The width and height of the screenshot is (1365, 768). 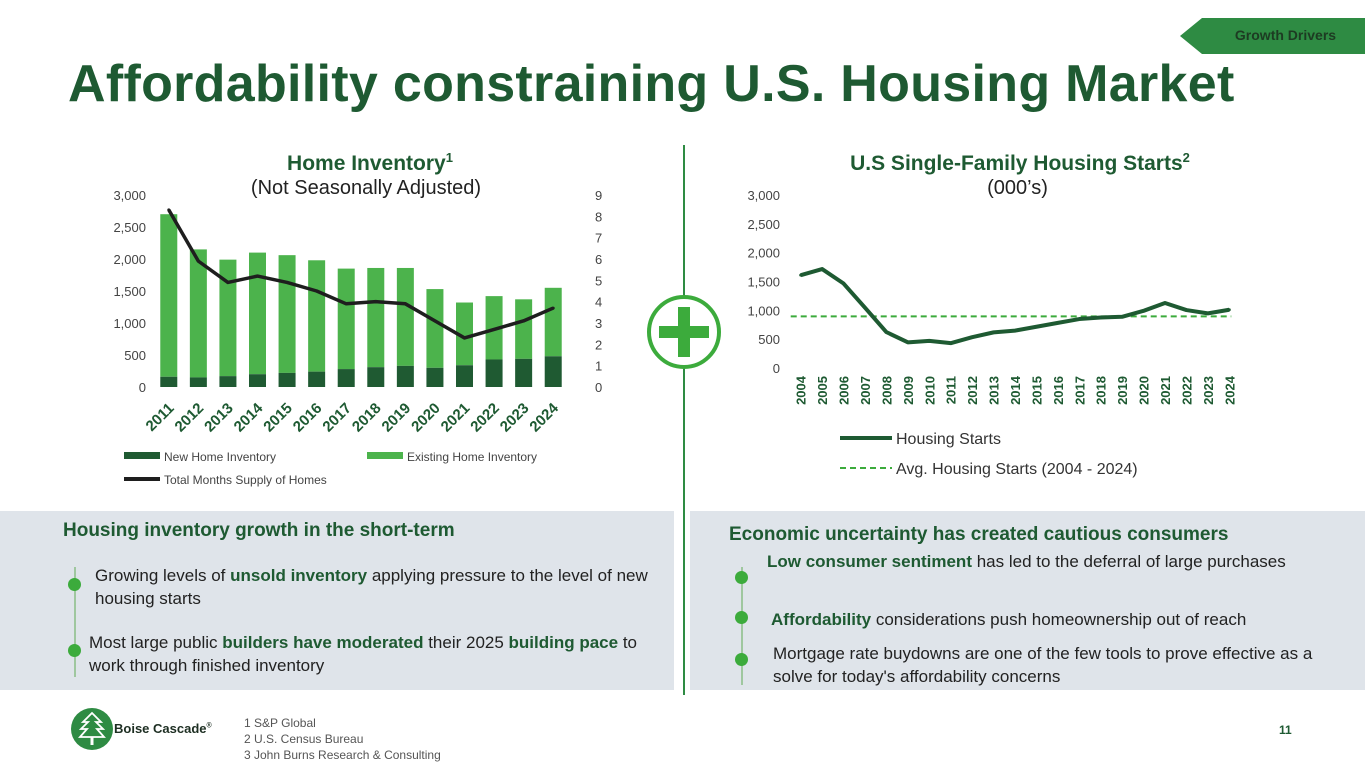 I want to click on right-chart-title-text: U.S Single-Family Housing Starts, so click(x=1016, y=163).